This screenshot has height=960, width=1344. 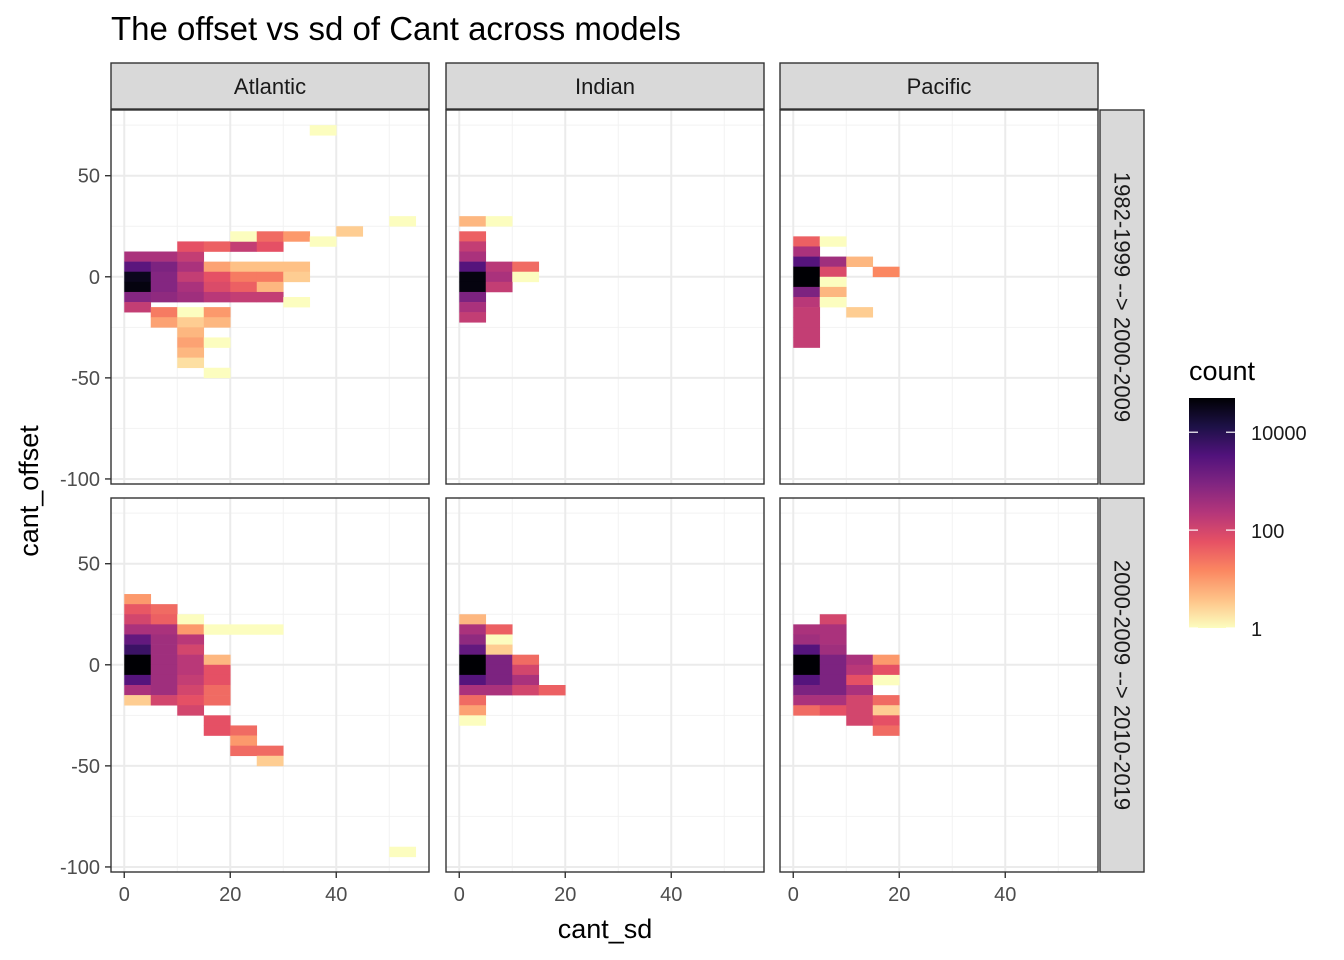 What do you see at coordinates (1256, 630) in the screenshot?
I see `legend-break-label: 1` at bounding box center [1256, 630].